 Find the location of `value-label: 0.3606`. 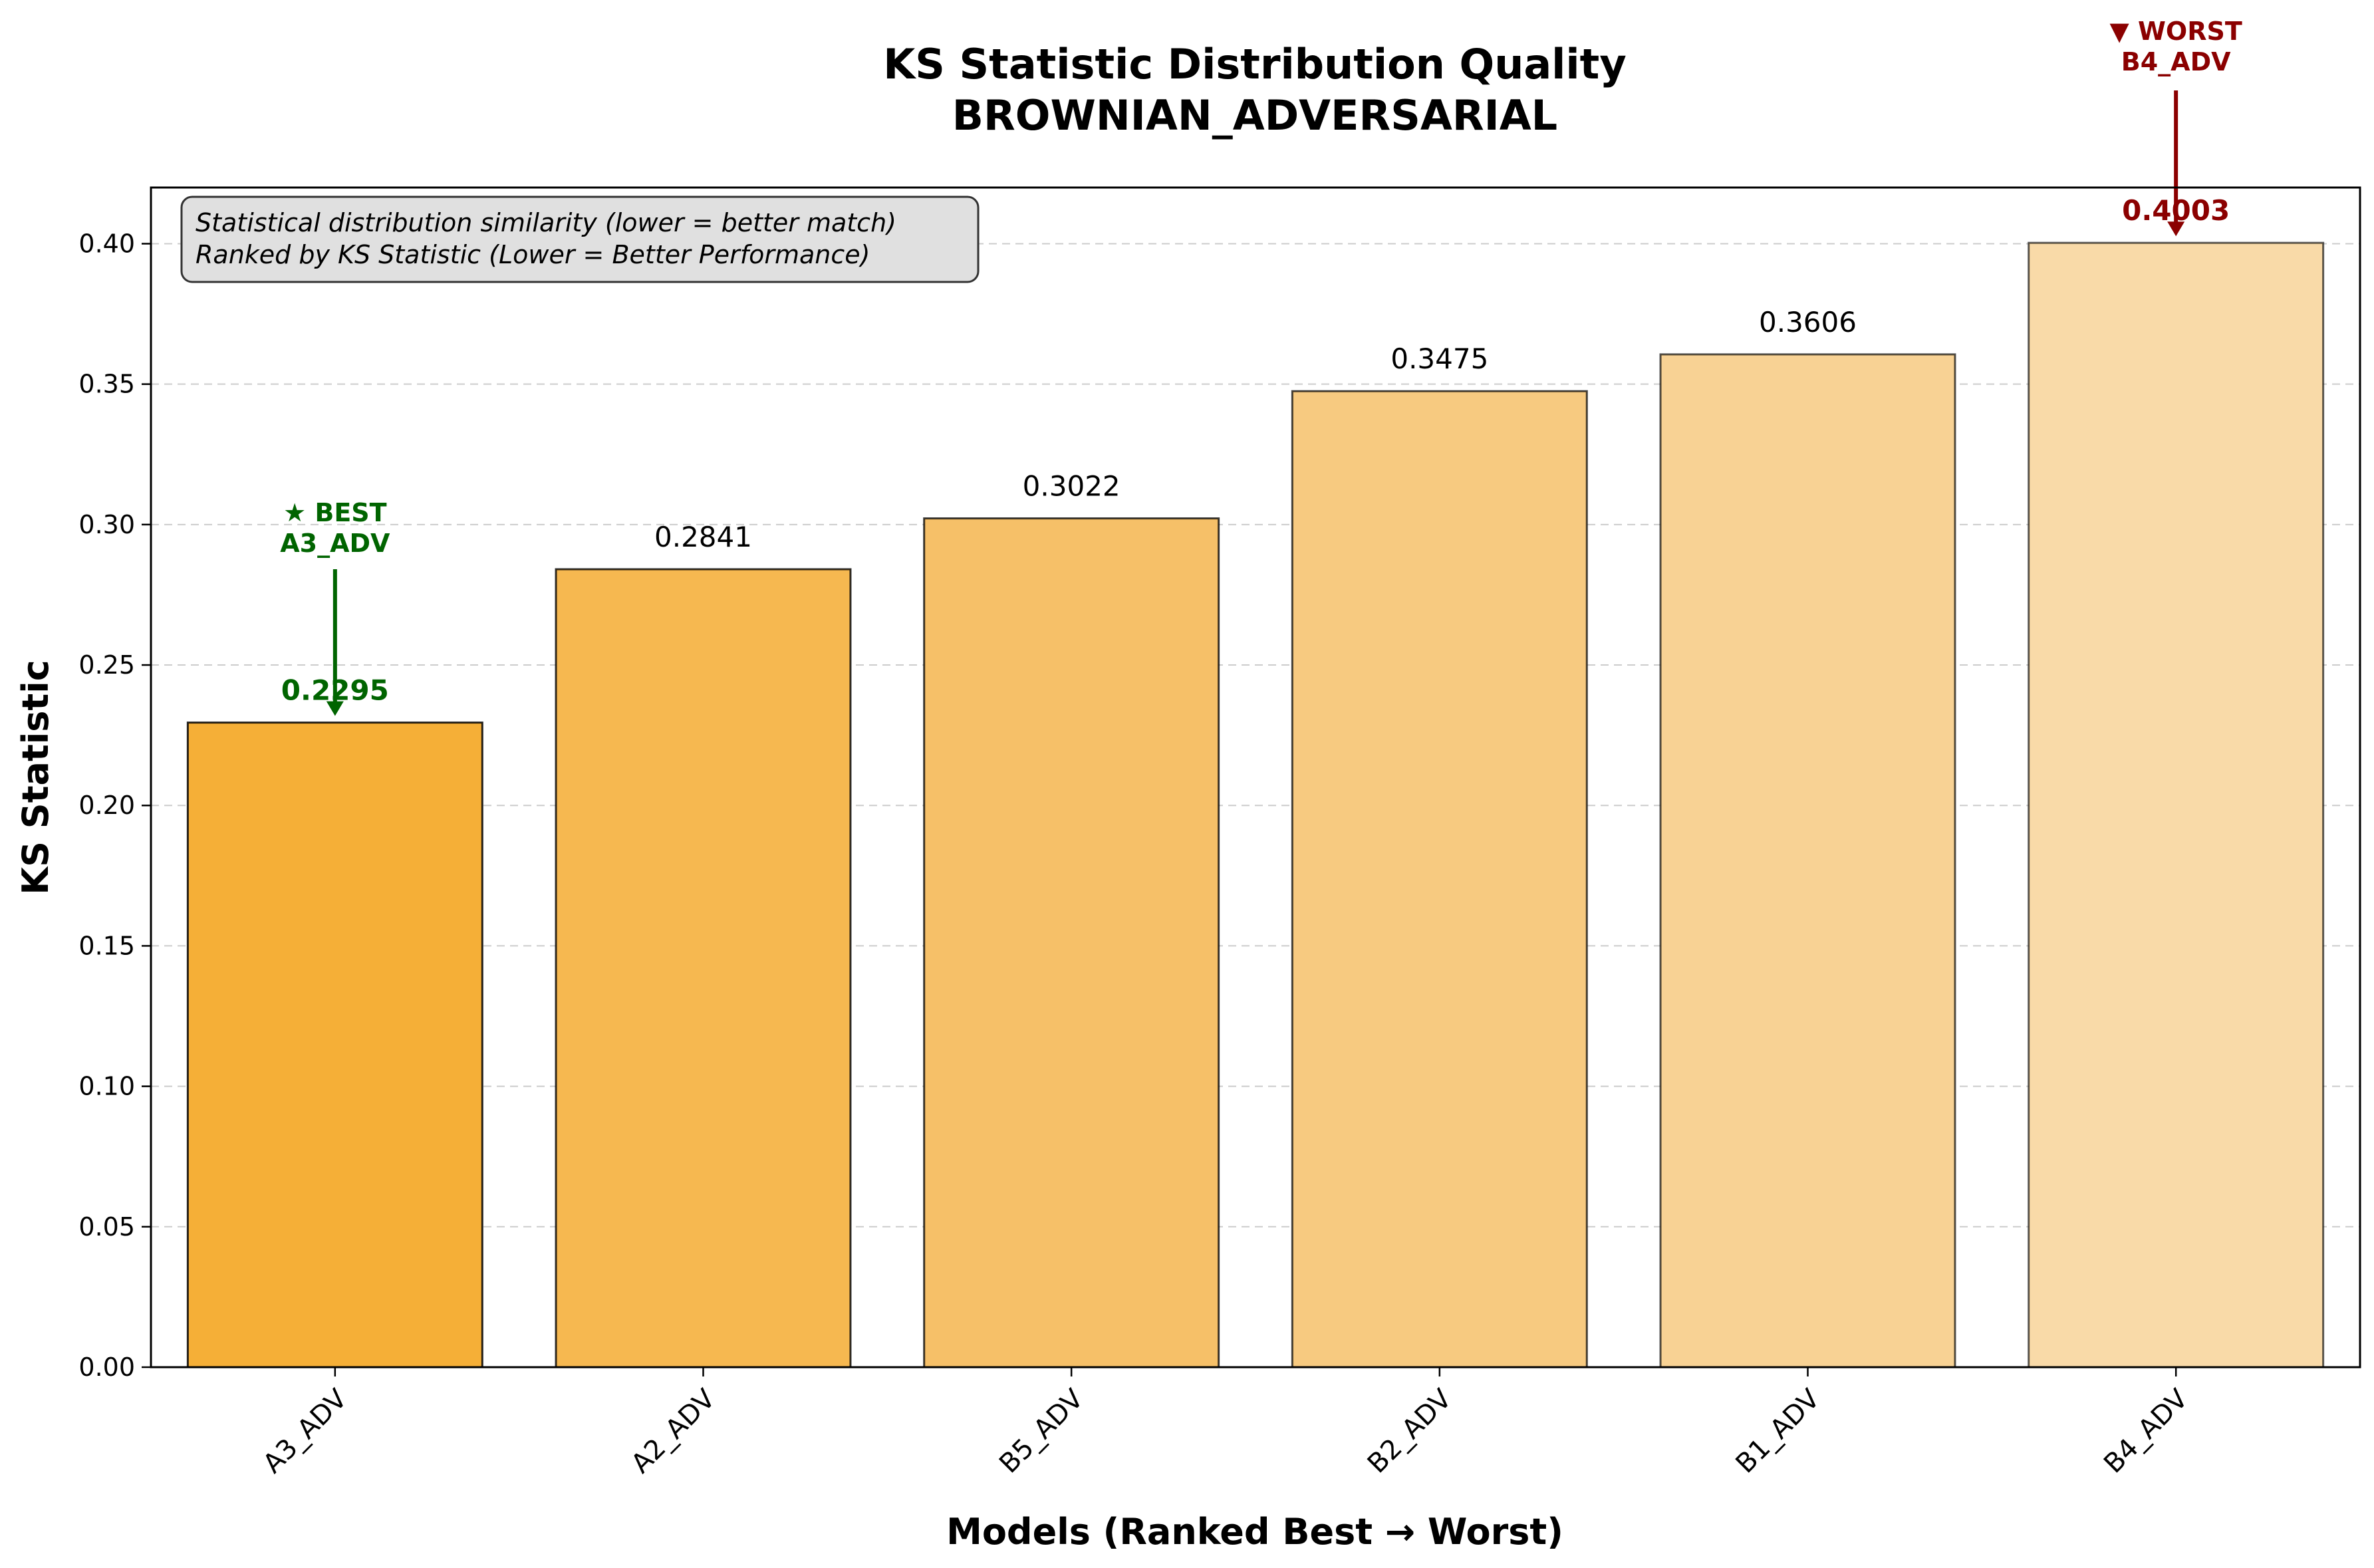

value-label: 0.3606 is located at coordinates (1808, 322).